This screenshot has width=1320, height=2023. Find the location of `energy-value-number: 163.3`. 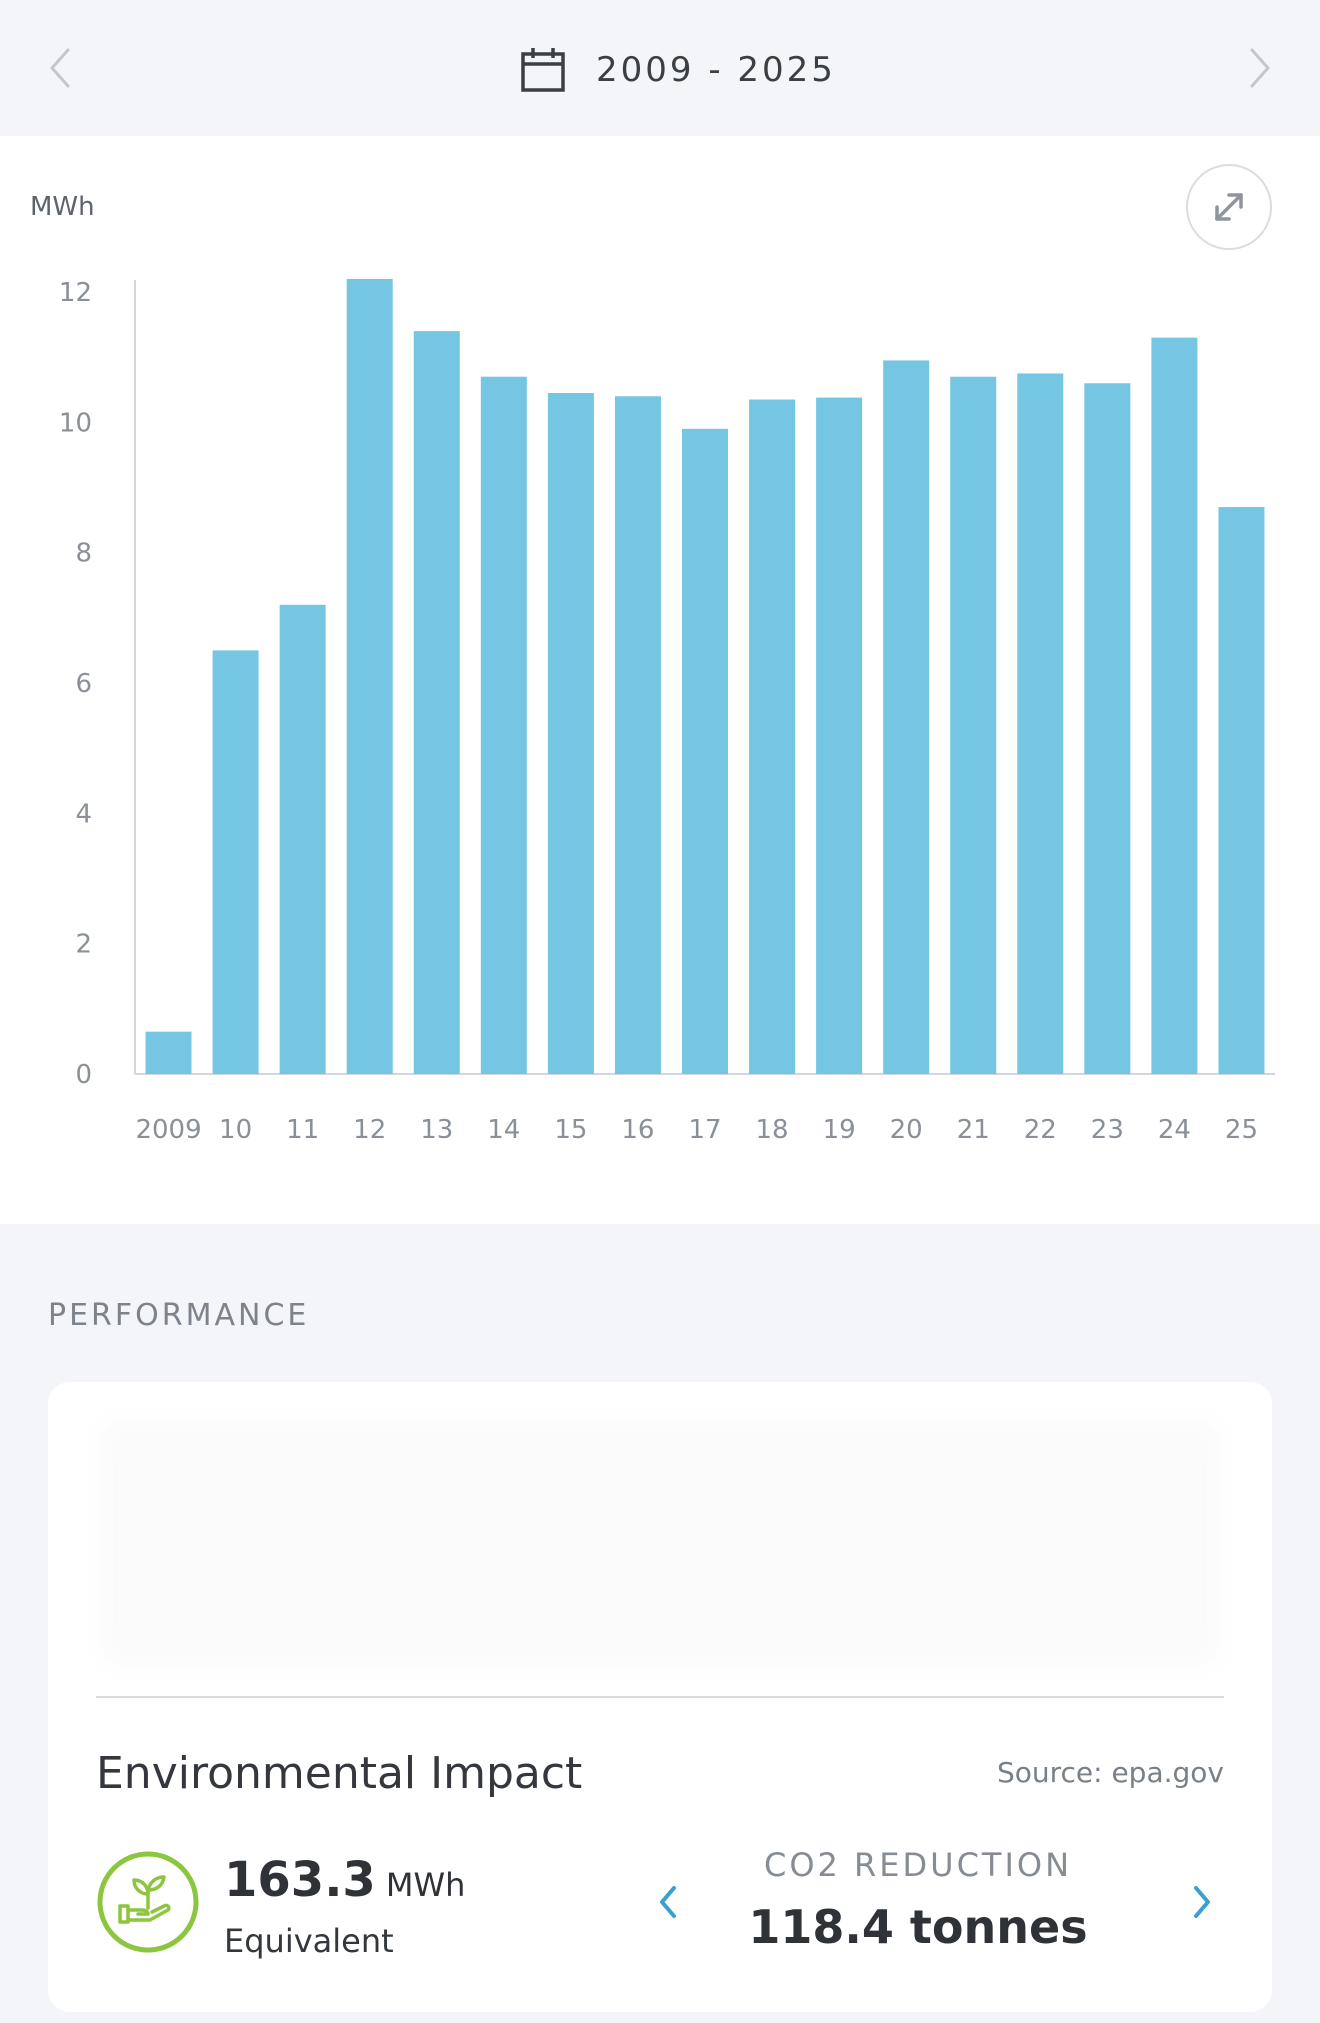

energy-value-number: 163.3 is located at coordinates (300, 1880).